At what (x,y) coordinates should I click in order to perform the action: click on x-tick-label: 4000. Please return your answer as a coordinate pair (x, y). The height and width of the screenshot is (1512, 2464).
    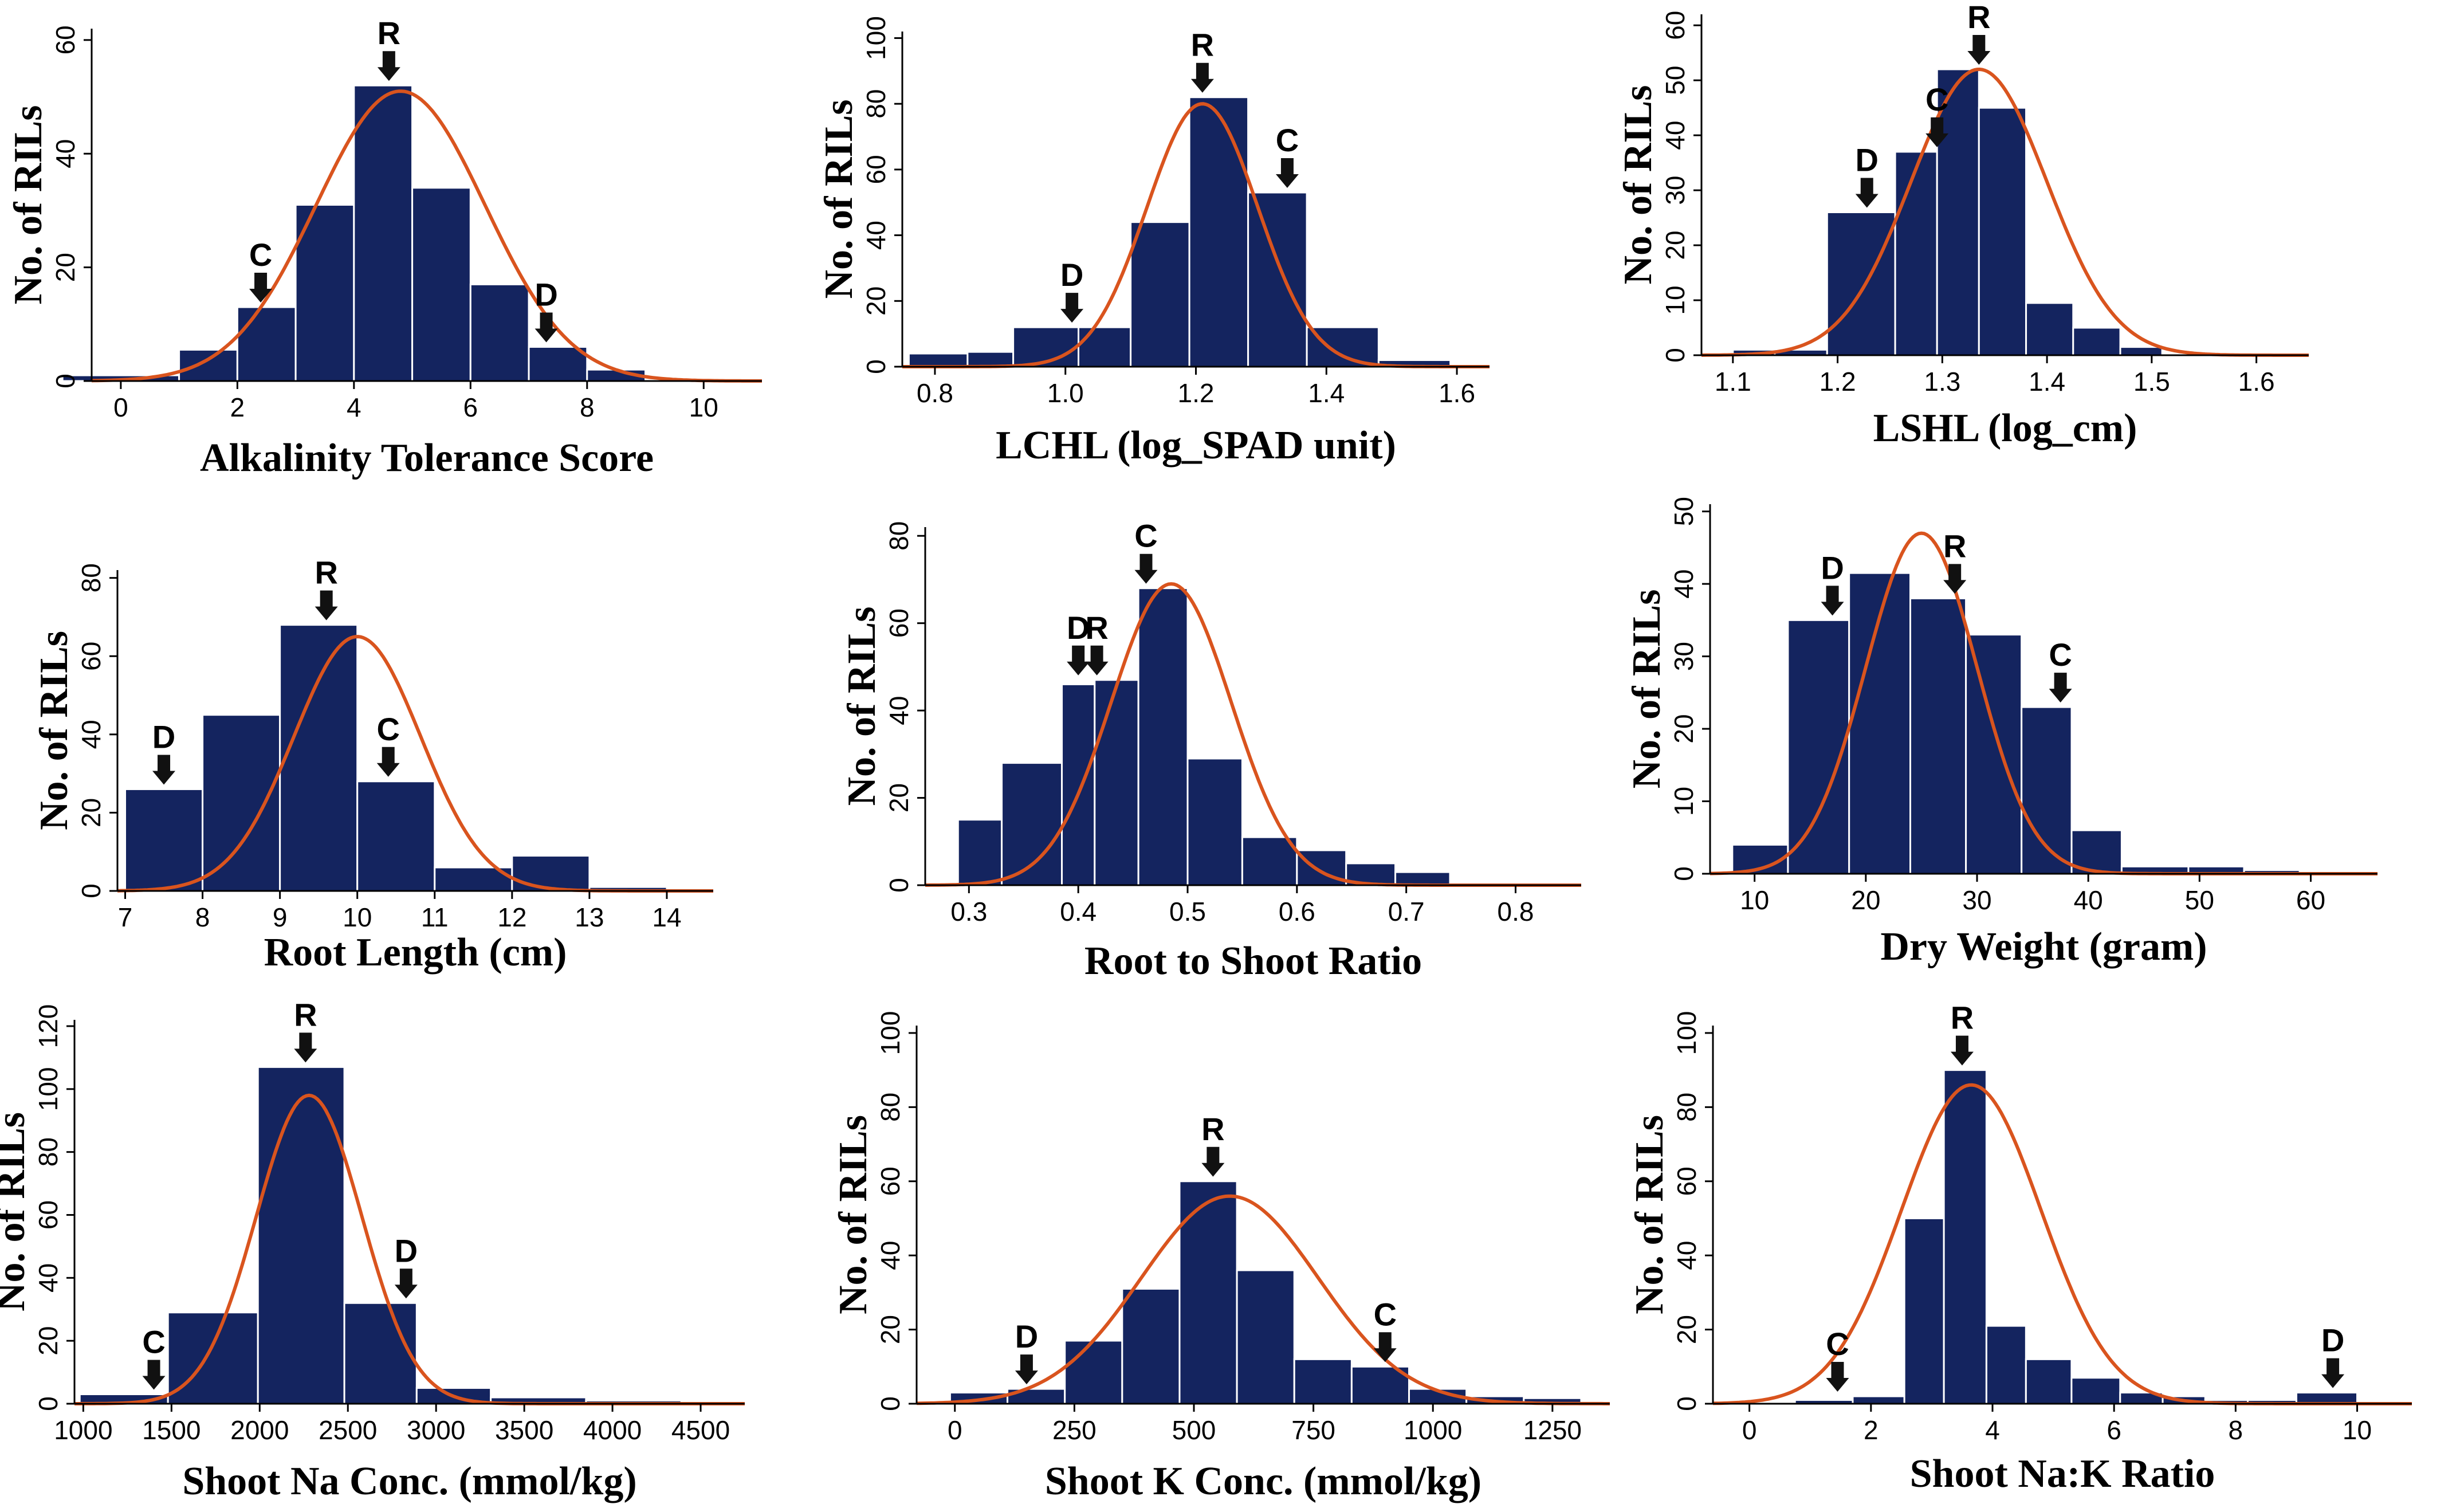
    Looking at the image, I should click on (612, 1430).